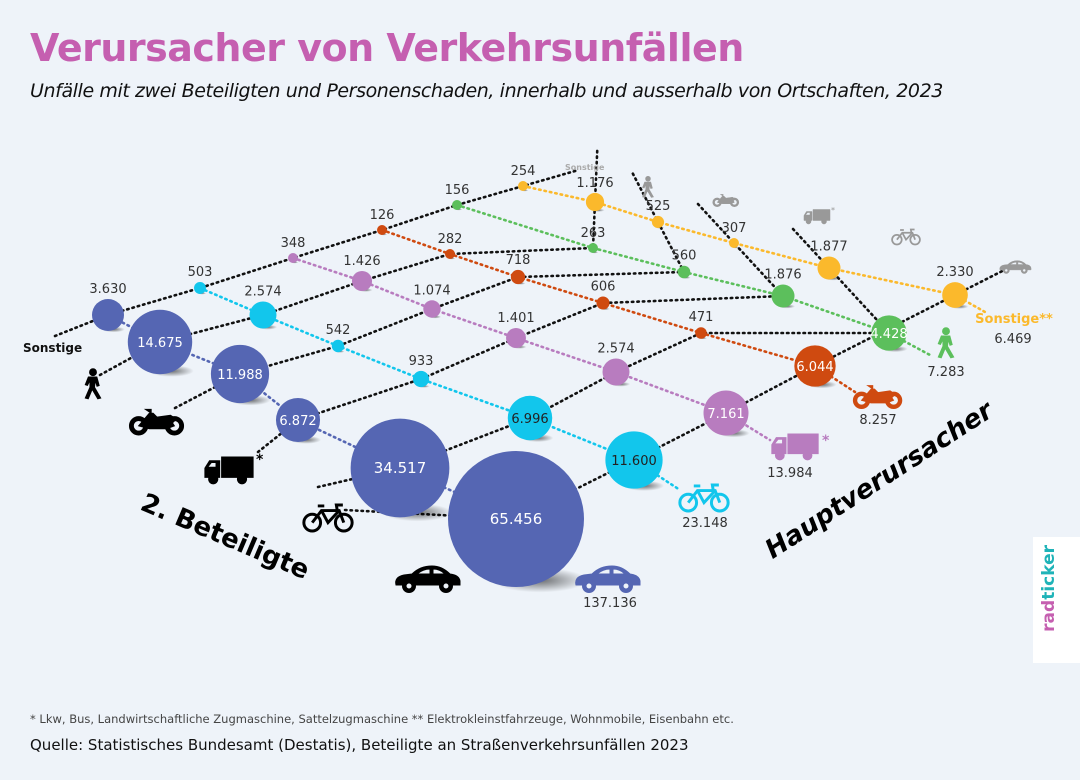 Image resolution: width=1080 pixels, height=780 pixels. Describe the element at coordinates (457, 190) in the screenshot. I see `value-label: 156` at that location.